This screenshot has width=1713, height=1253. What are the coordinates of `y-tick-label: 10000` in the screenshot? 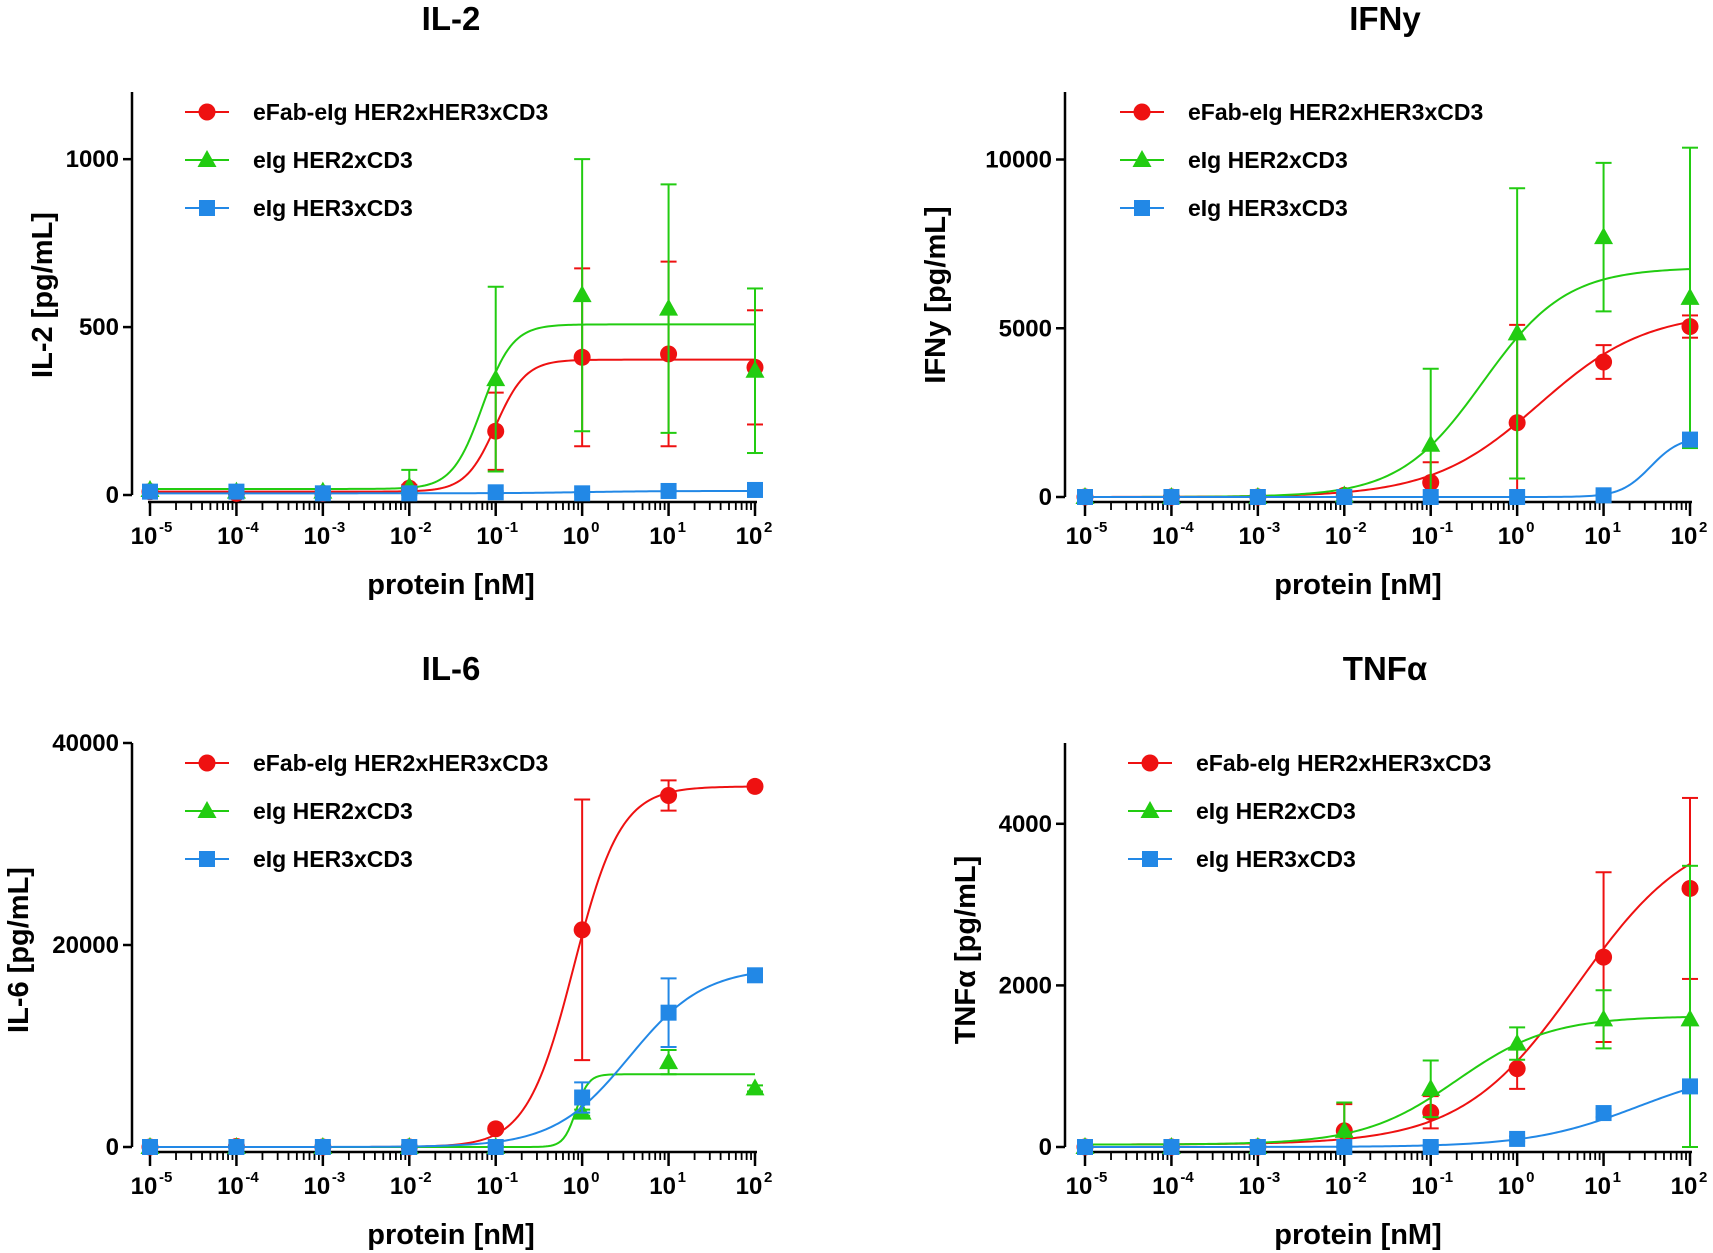 It's located at (1018, 160).